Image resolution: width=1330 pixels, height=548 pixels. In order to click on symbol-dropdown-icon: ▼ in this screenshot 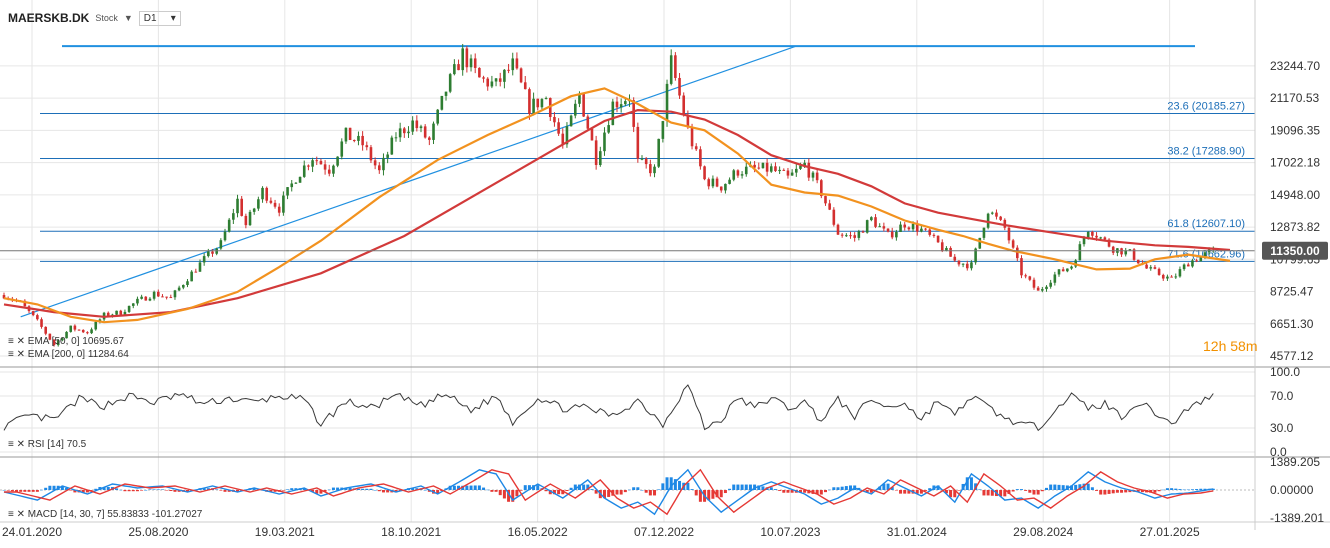, I will do `click(128, 18)`.